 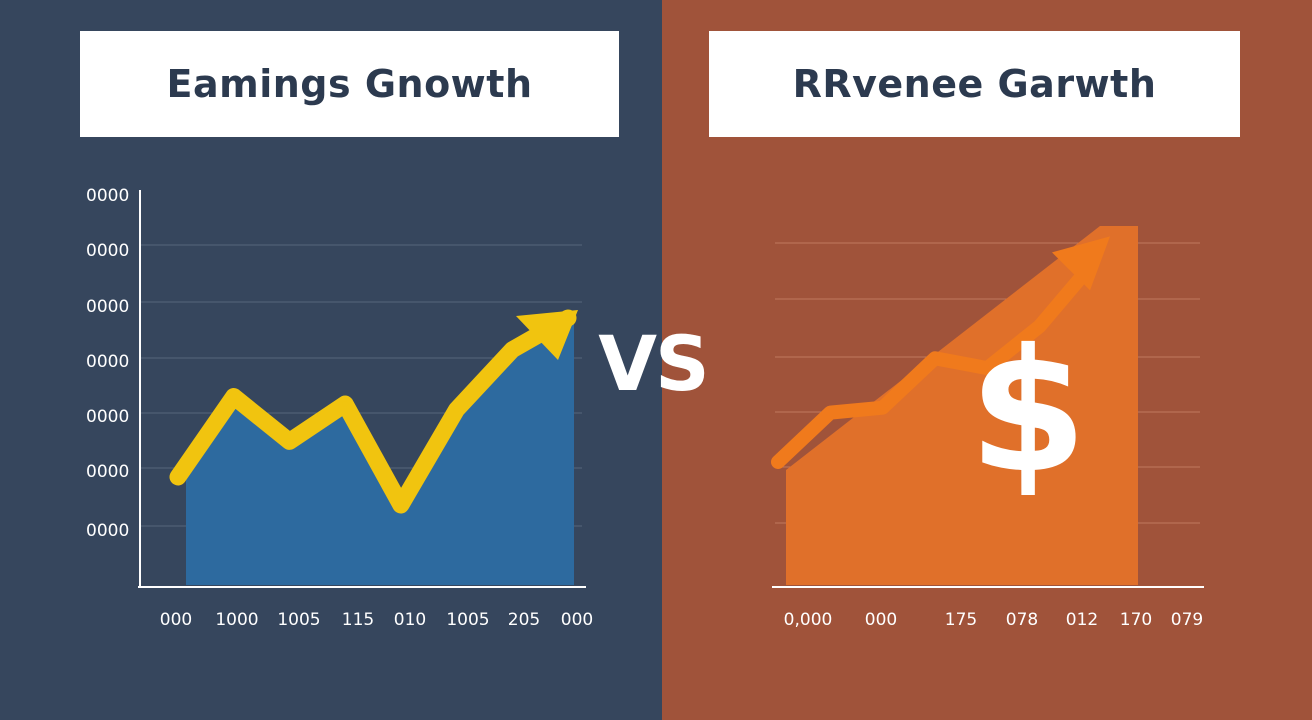 I want to click on earnings-title-box: Eamings Gnowth, so click(x=349, y=84).